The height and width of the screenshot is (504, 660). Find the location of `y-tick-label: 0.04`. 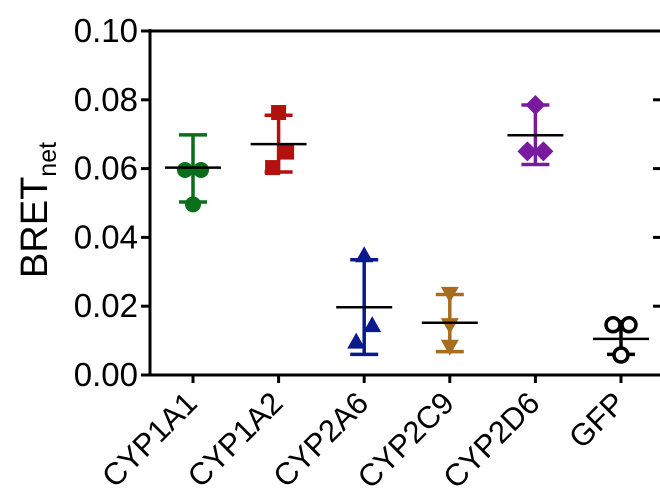

y-tick-label: 0.04 is located at coordinates (106, 236).